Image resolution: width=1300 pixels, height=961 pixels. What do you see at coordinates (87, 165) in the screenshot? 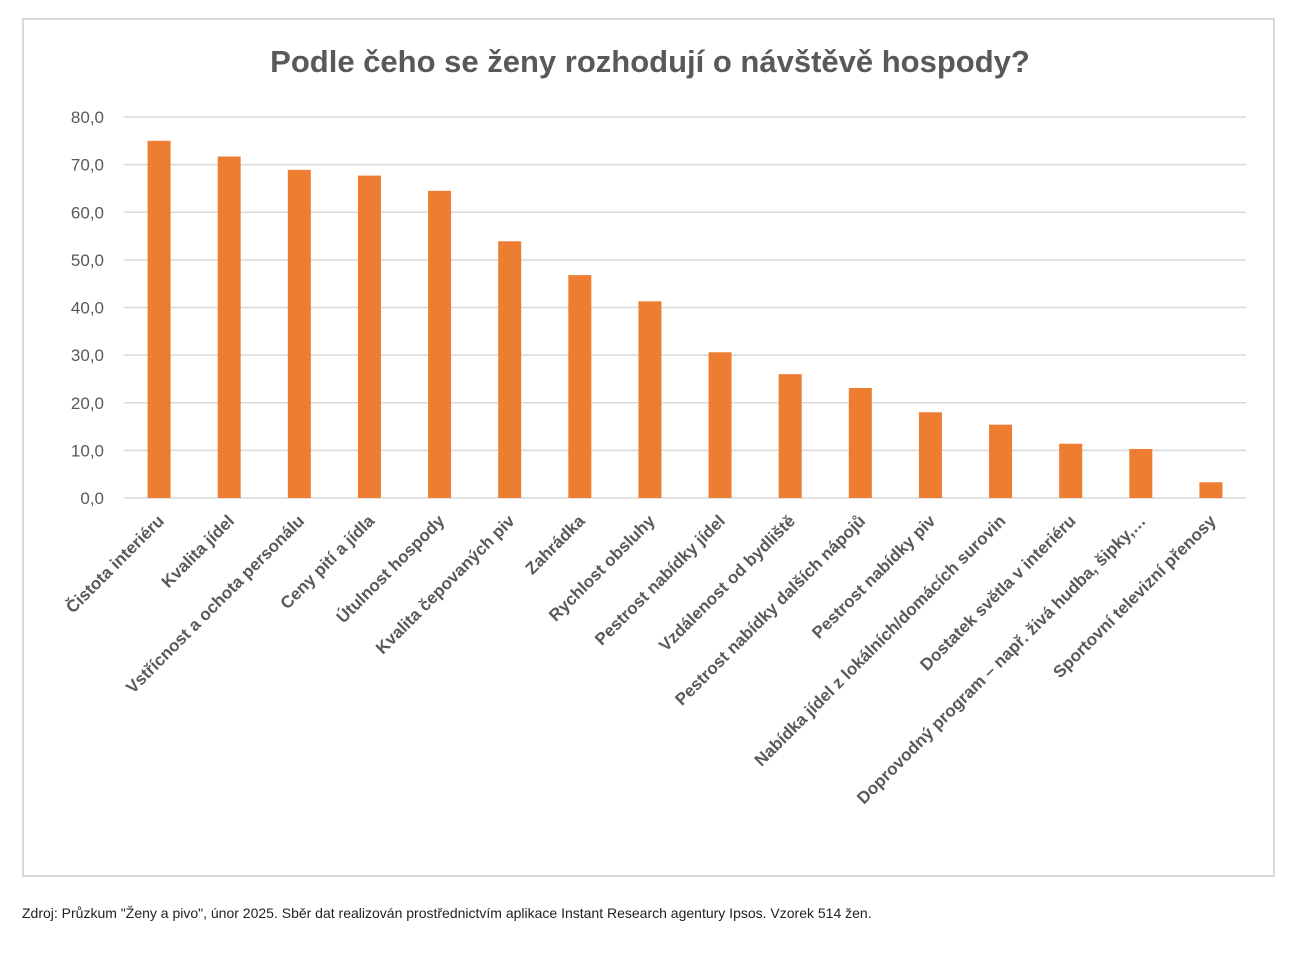
I see `y-tick-label: 70,0` at bounding box center [87, 165].